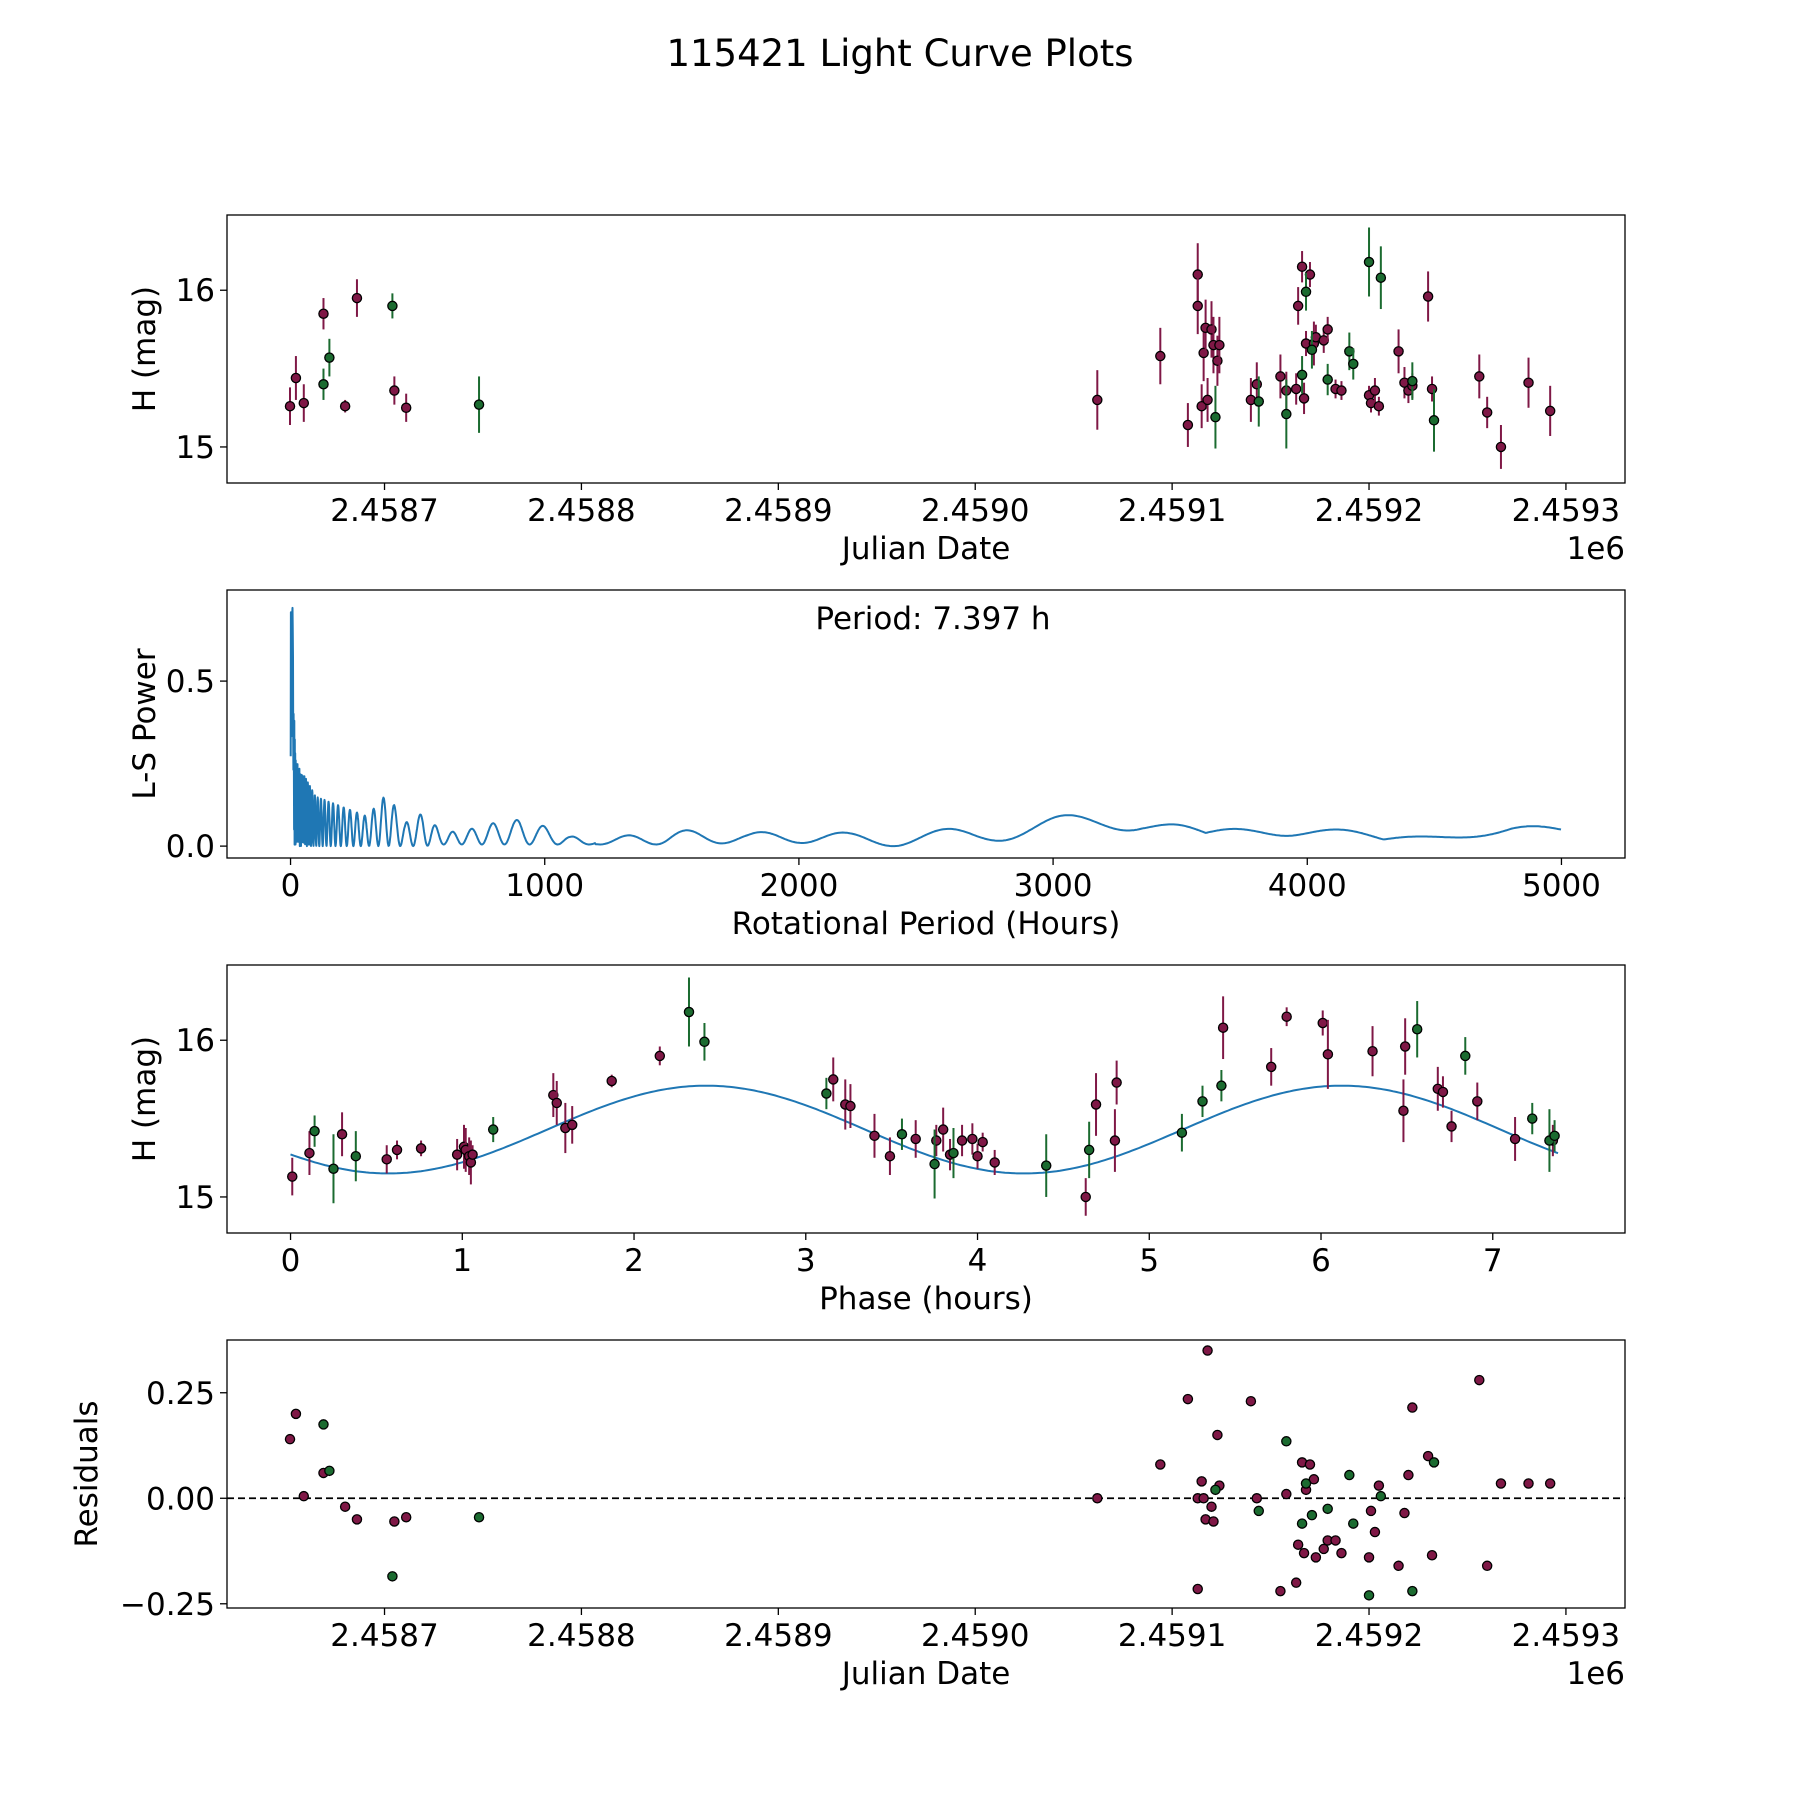 The width and height of the screenshot is (1800, 1800). What do you see at coordinates (167, 1605) in the screenshot?
I see `y-tick-label: −0.25` at bounding box center [167, 1605].